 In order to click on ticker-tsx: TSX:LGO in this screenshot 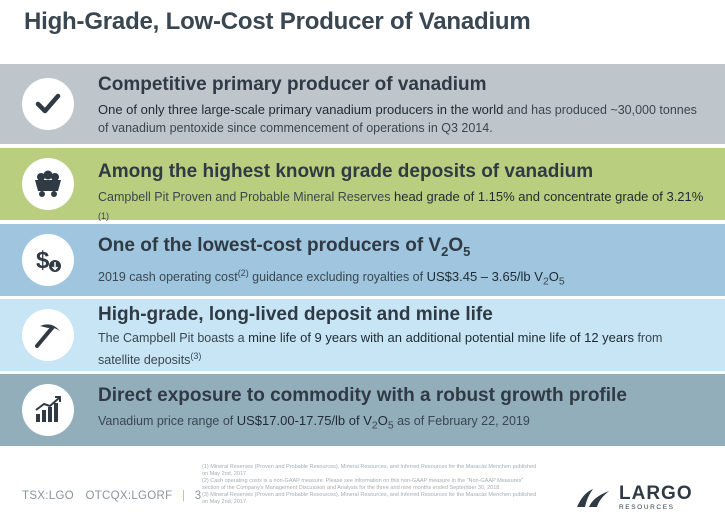, I will do `click(48, 496)`.